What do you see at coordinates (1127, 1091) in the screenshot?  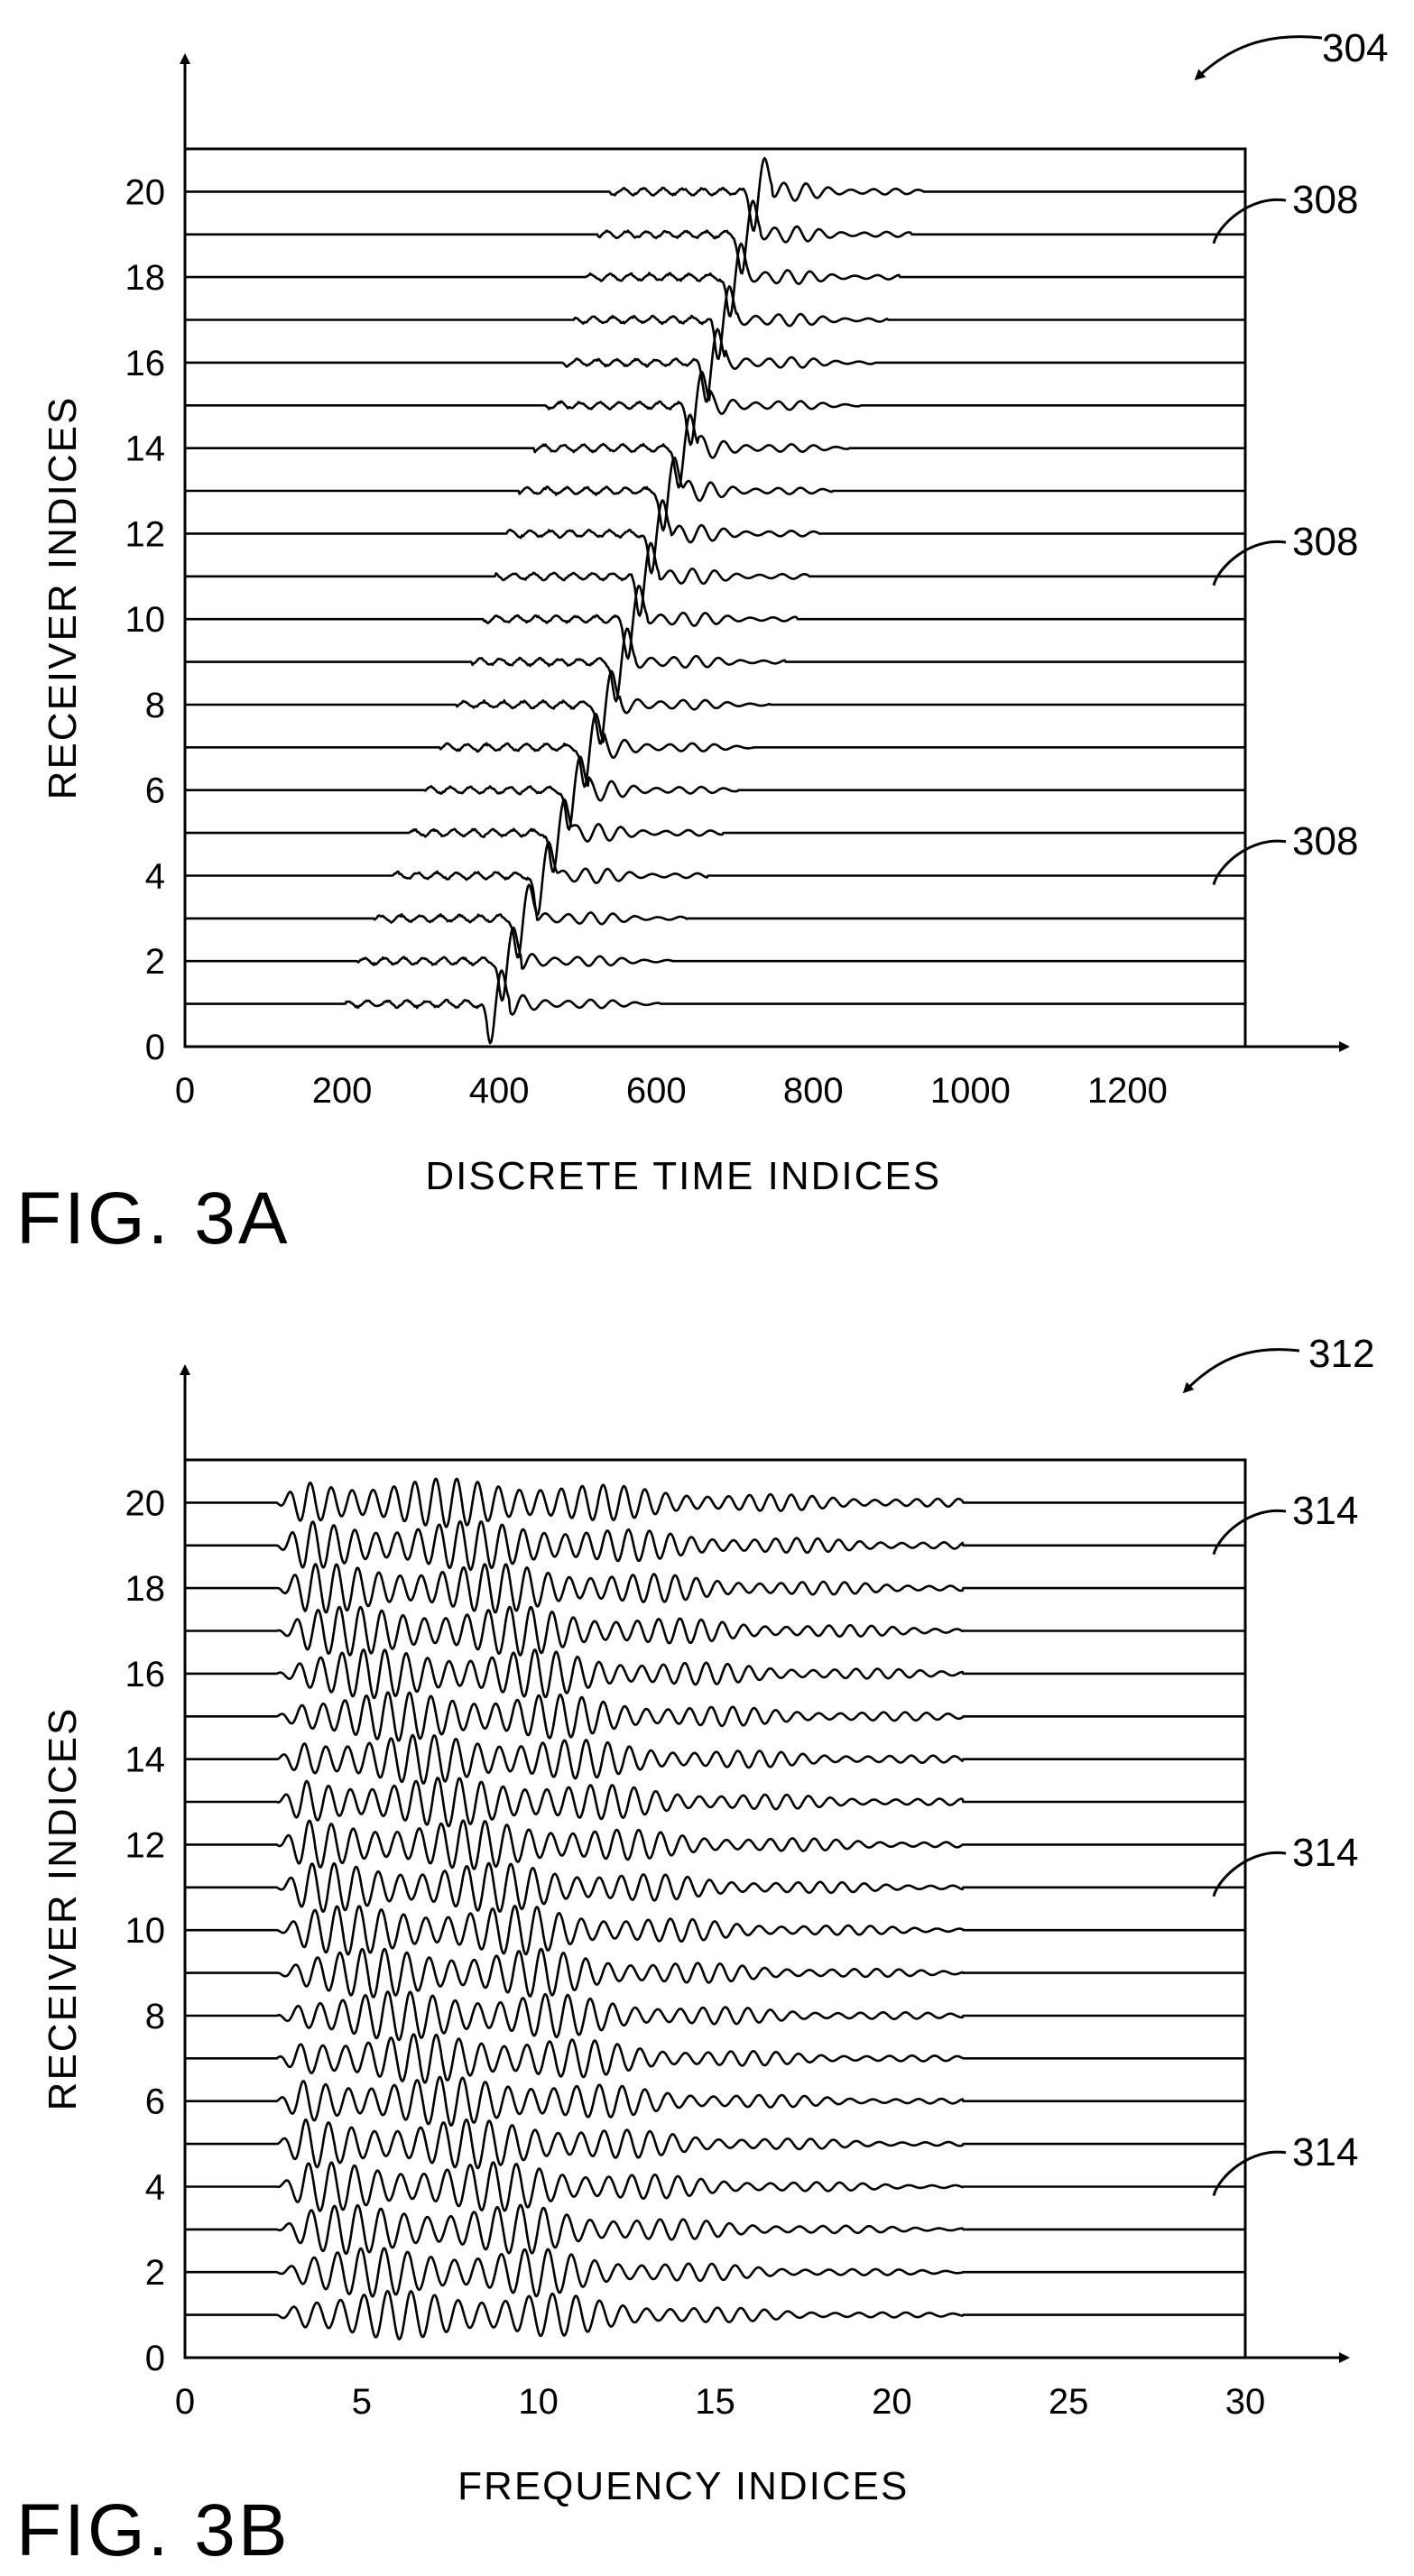 I see `x-tick-label: 1200` at bounding box center [1127, 1091].